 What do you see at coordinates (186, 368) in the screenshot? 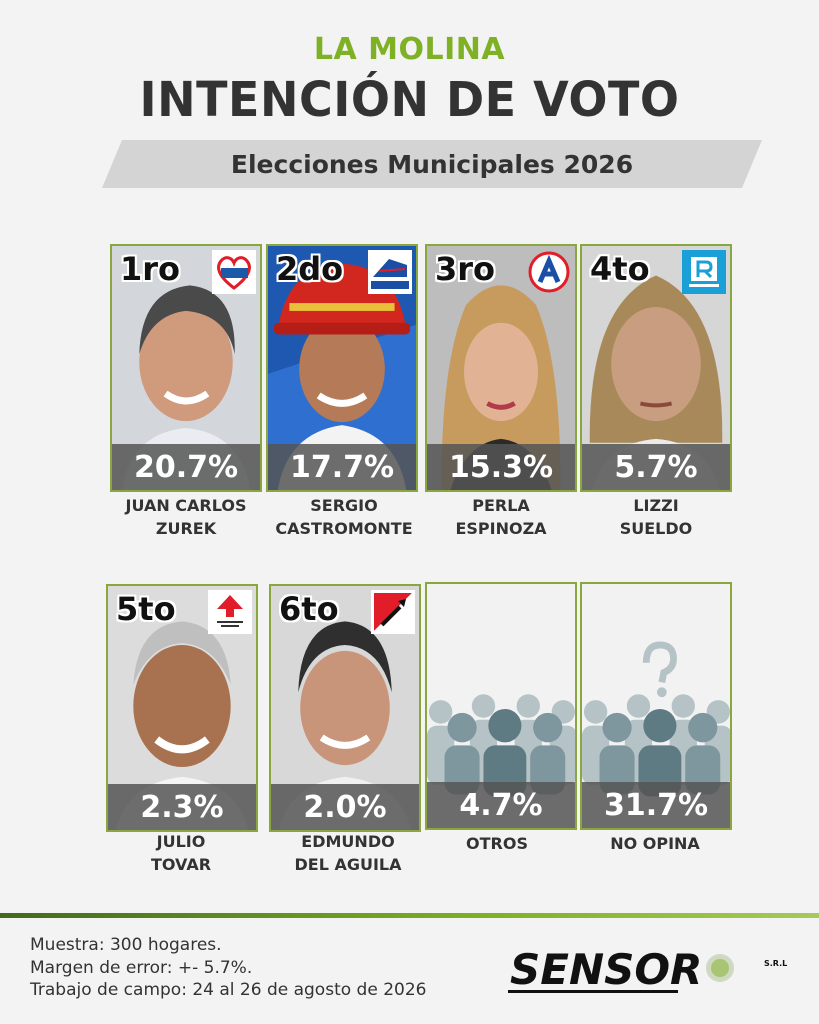
I see `candidate-card-1: 1ro 20.7%` at bounding box center [186, 368].